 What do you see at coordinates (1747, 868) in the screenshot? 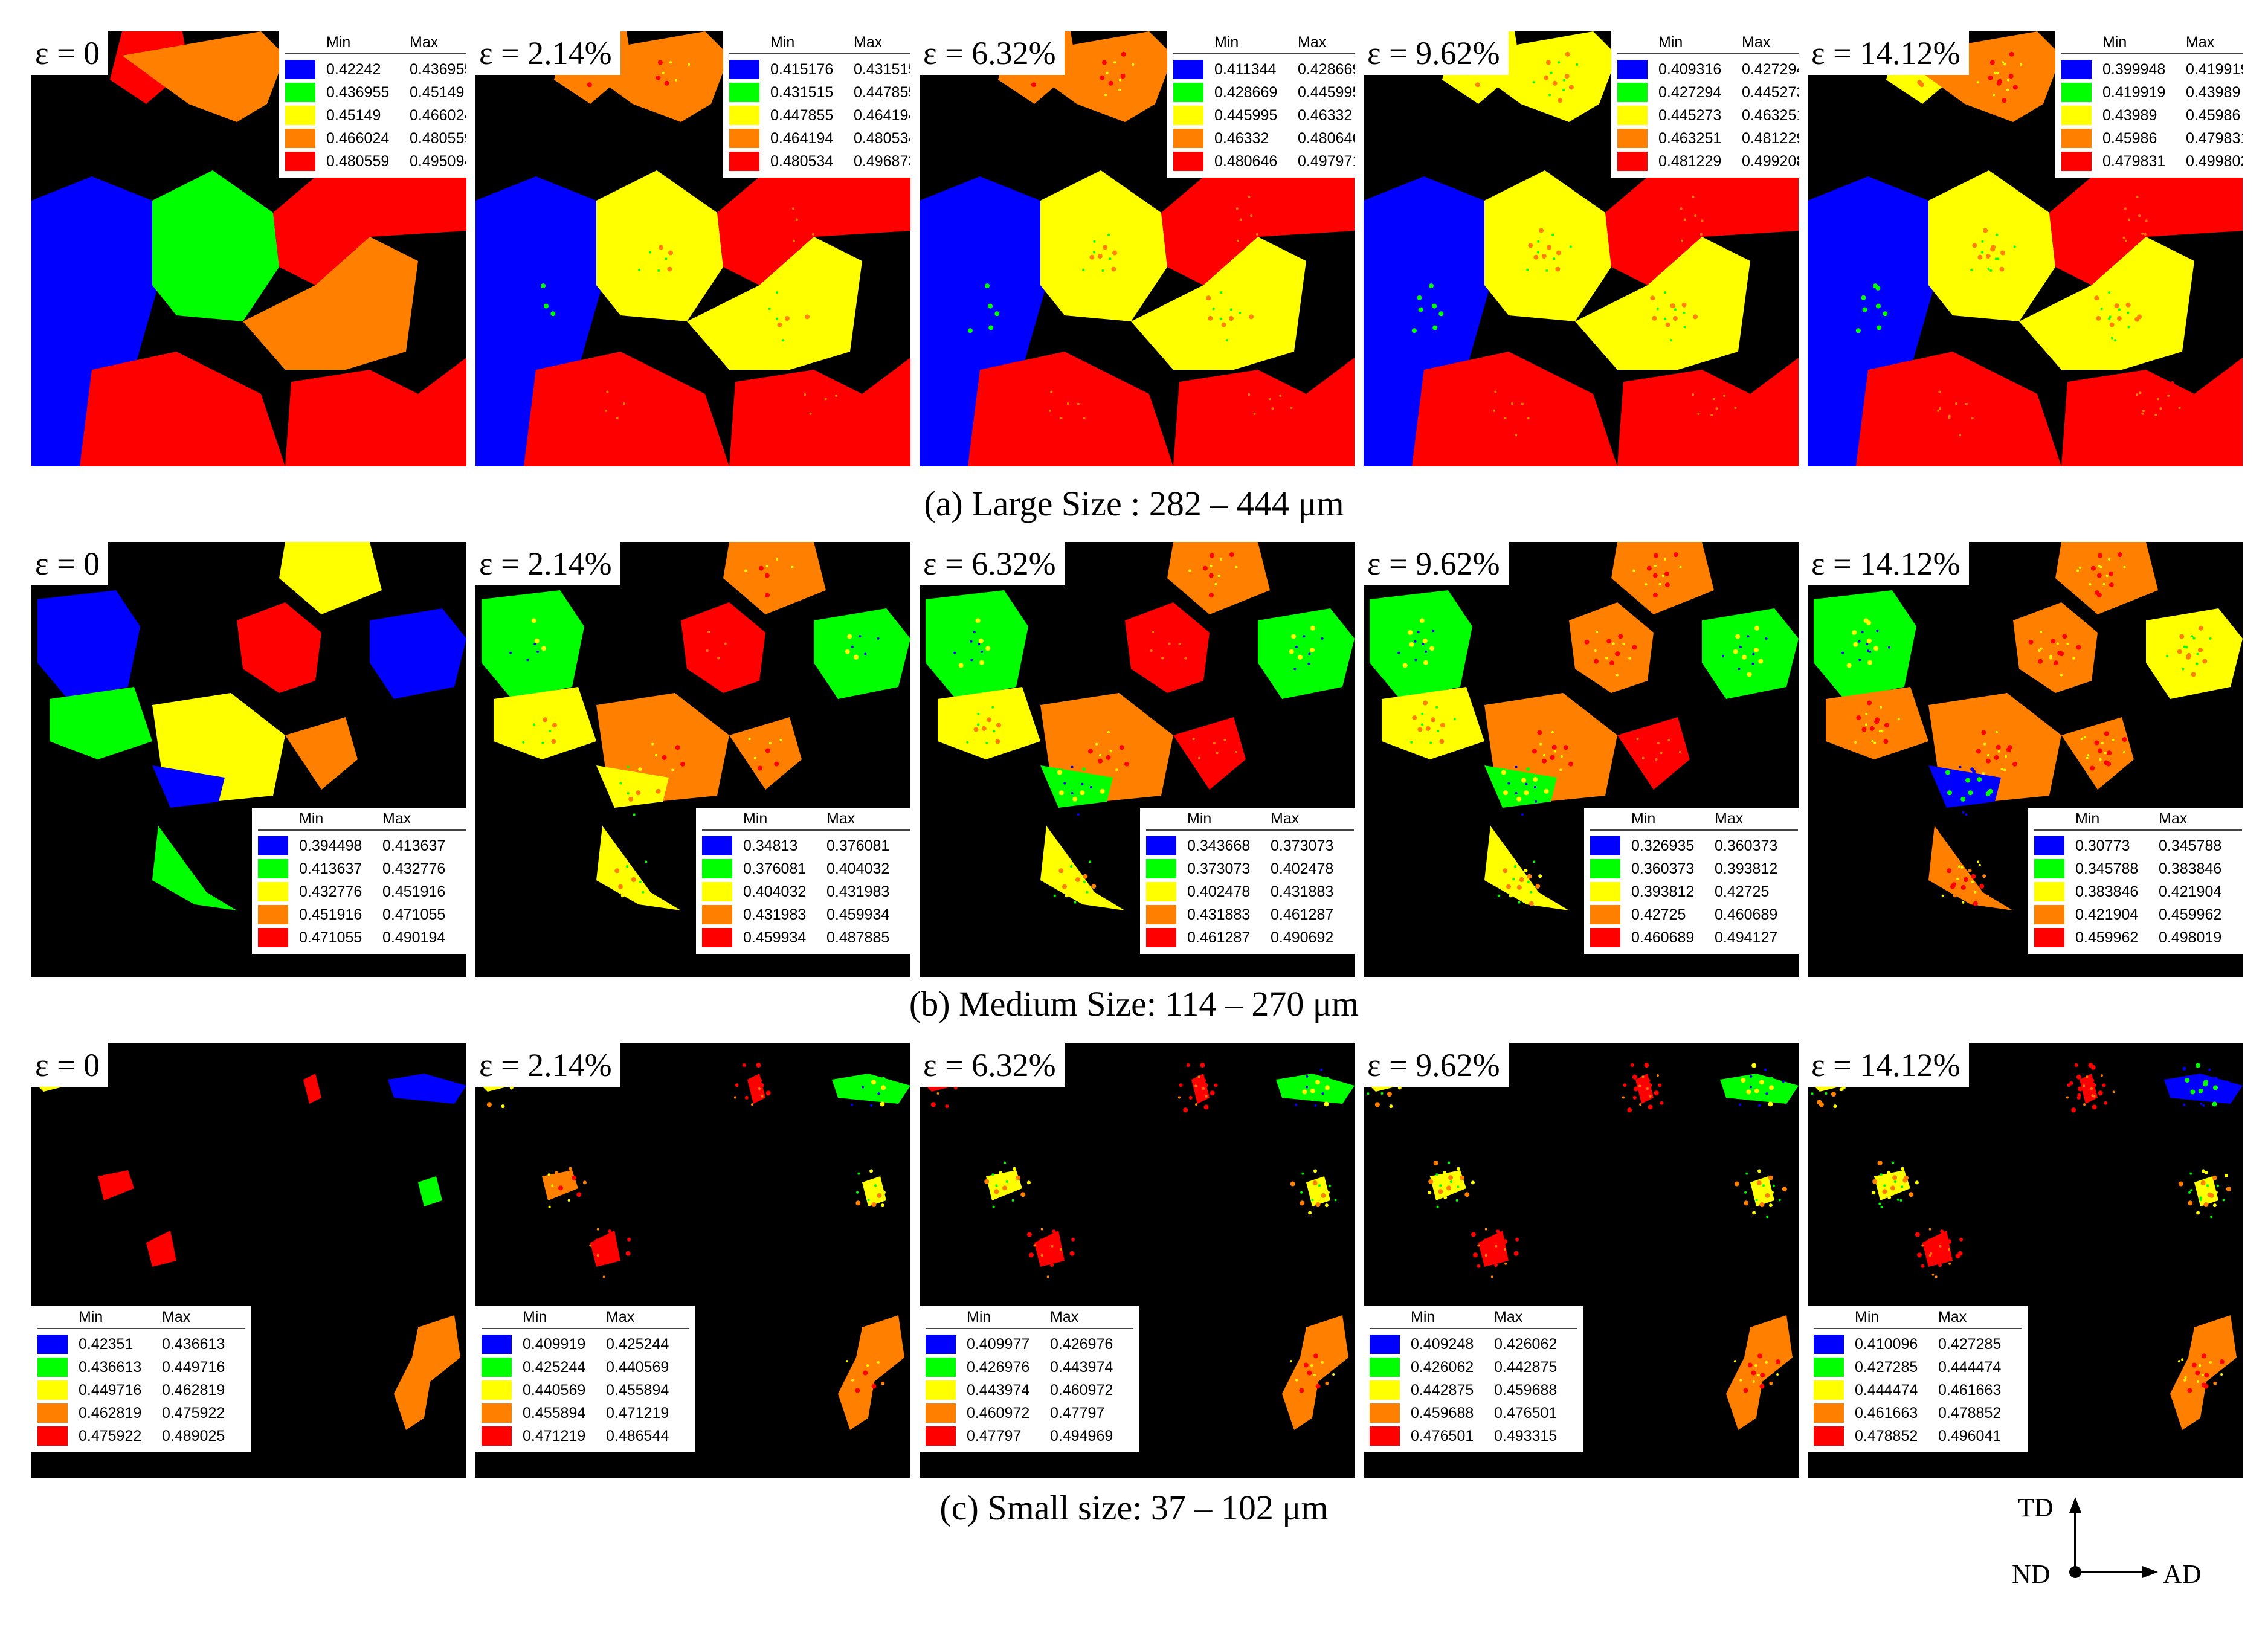
I see `legend-max-value: 0.393812` at bounding box center [1747, 868].